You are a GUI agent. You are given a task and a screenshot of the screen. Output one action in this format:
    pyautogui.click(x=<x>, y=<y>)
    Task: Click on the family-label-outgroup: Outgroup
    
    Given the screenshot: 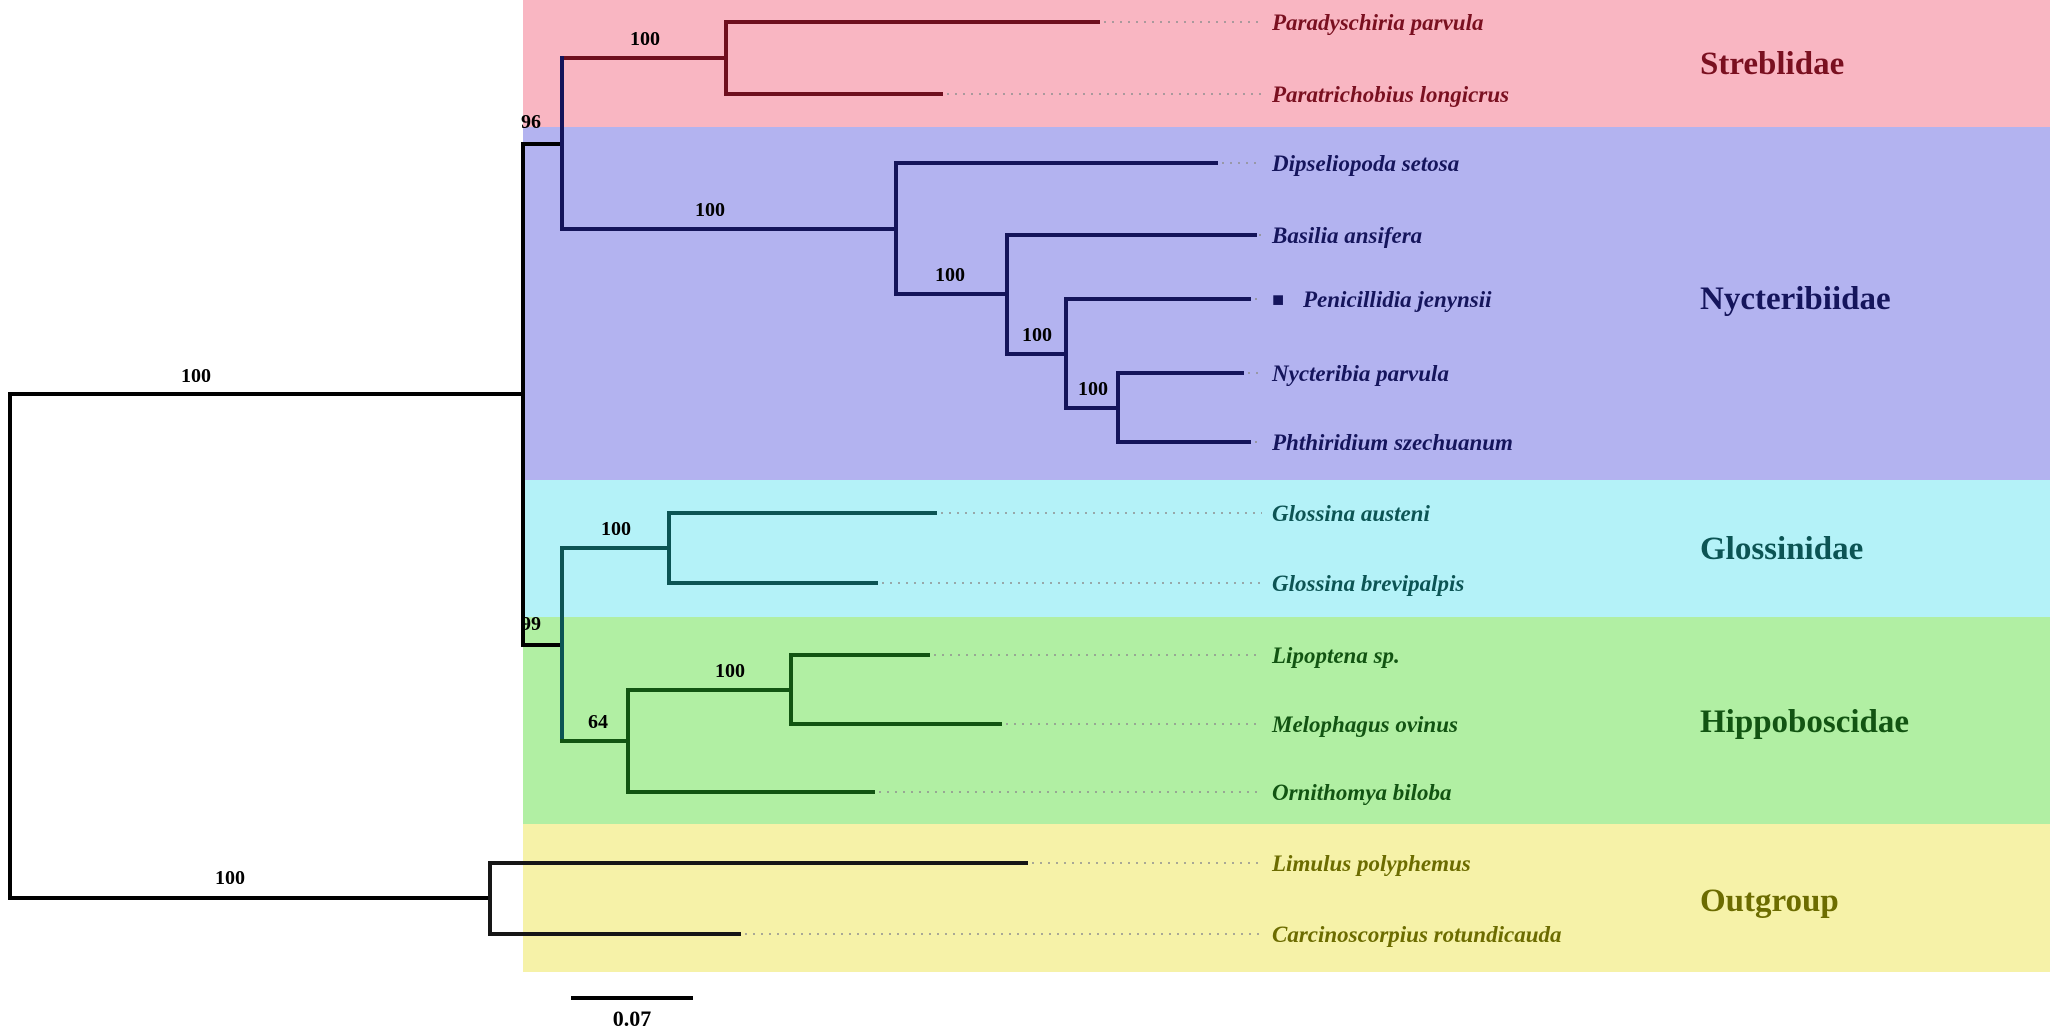 What is the action you would take?
    pyautogui.click(x=1769, y=901)
    